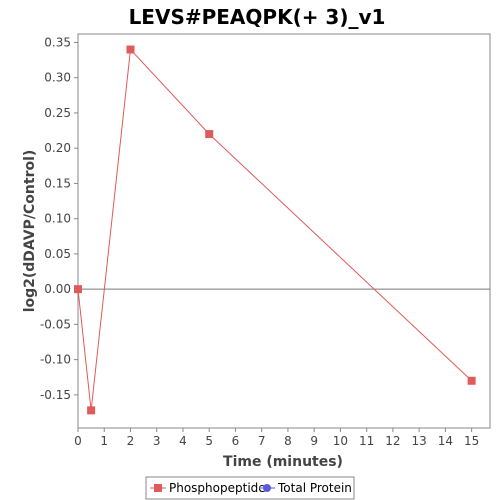  I want to click on y-tick-label: 0.15, so click(57, 183).